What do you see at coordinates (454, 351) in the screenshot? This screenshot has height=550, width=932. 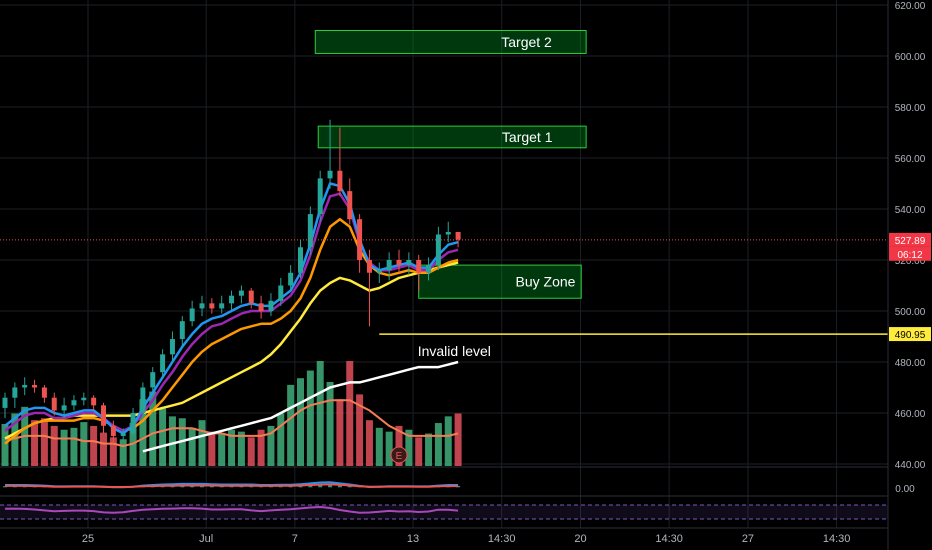 I see `invalid-level-label: Invalid level` at bounding box center [454, 351].